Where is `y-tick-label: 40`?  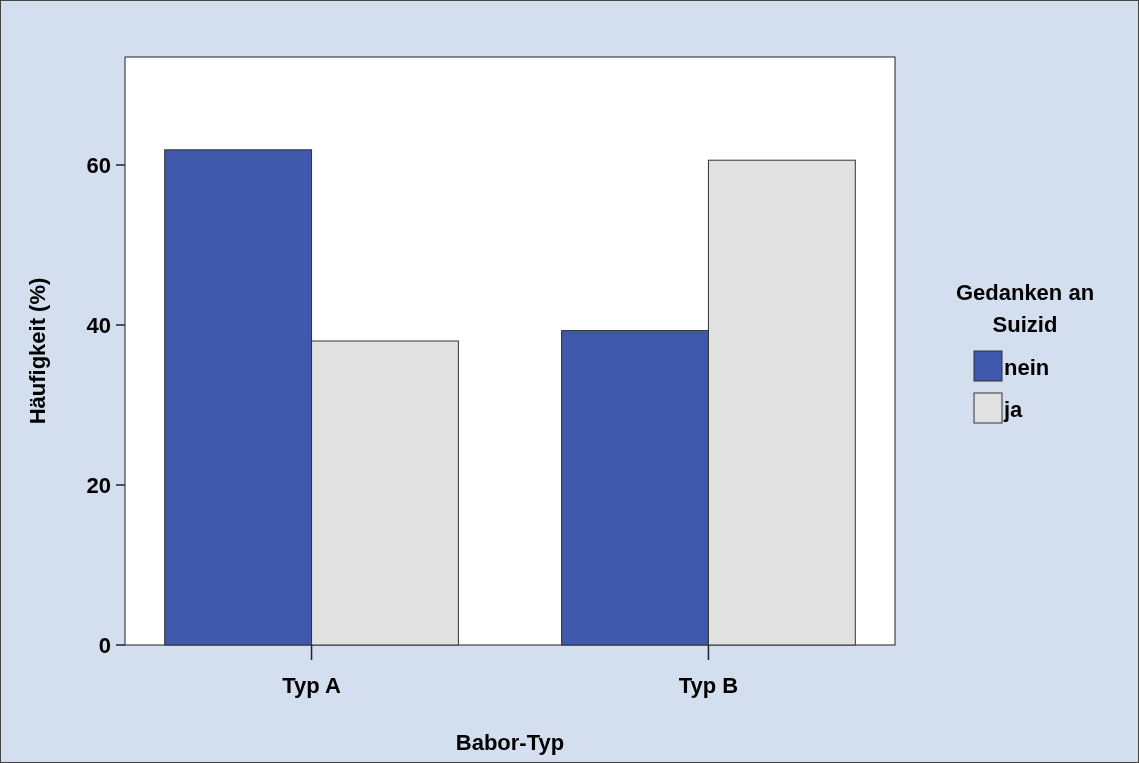
y-tick-label: 40 is located at coordinates (98, 325).